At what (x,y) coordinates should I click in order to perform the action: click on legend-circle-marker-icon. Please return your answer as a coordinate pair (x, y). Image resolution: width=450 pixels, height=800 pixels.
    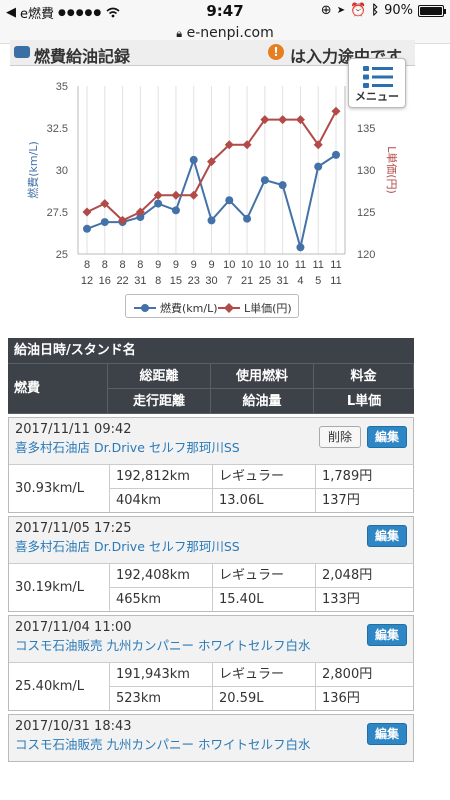
    Looking at the image, I should click on (145, 308).